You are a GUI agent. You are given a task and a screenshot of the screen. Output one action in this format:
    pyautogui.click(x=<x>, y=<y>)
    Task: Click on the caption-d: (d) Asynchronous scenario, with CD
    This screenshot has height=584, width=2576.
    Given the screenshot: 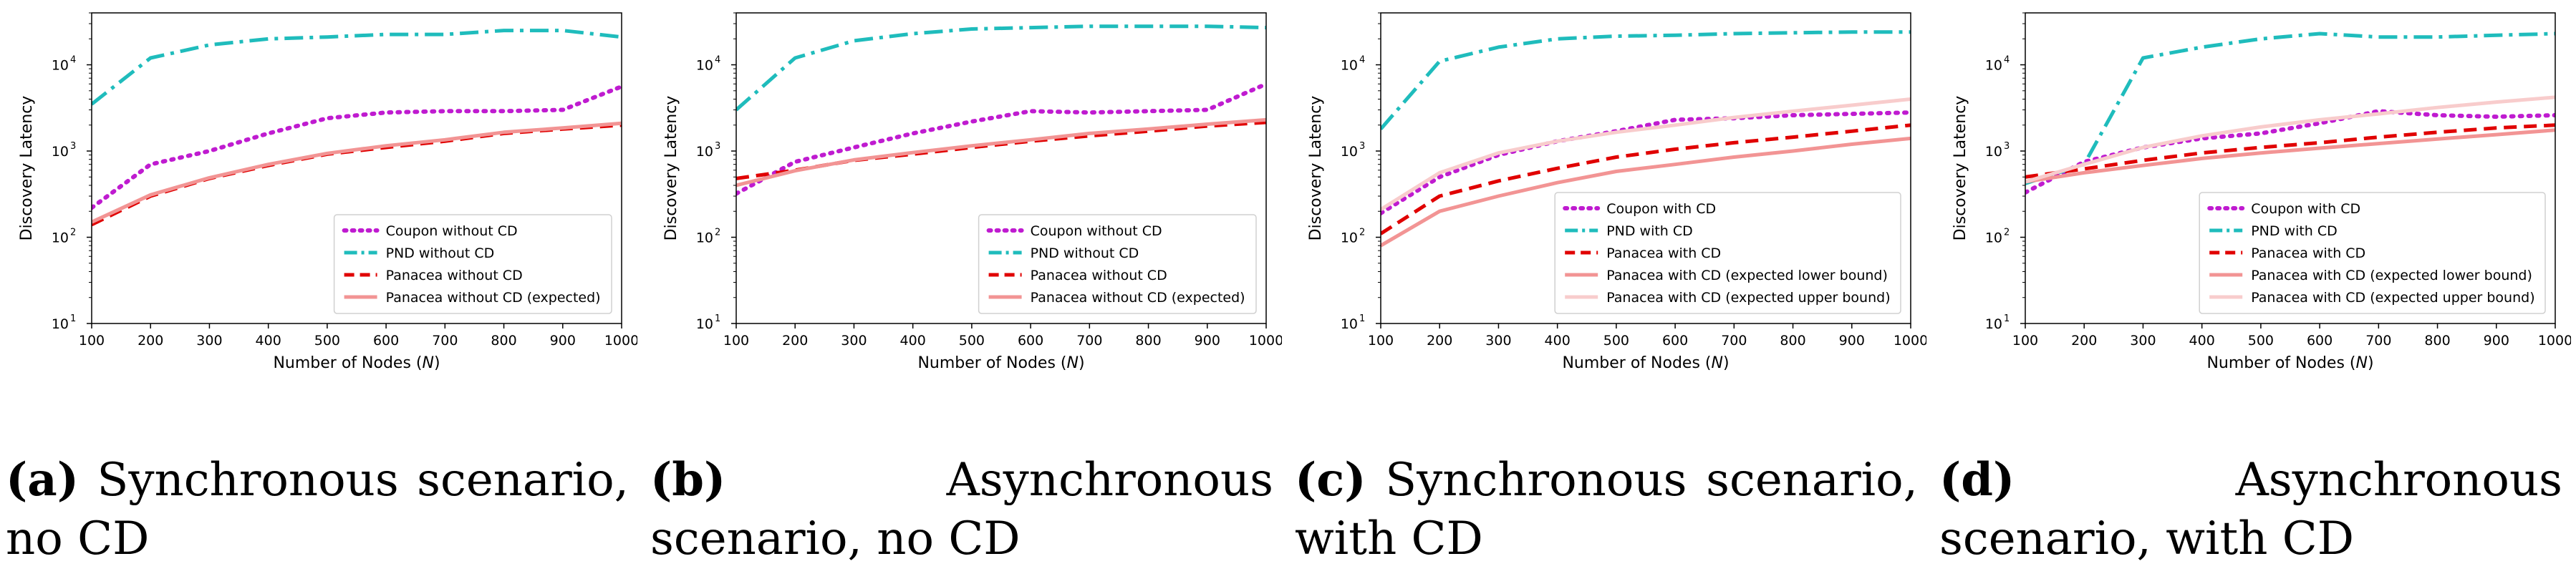 What is the action you would take?
    pyautogui.click(x=2250, y=510)
    